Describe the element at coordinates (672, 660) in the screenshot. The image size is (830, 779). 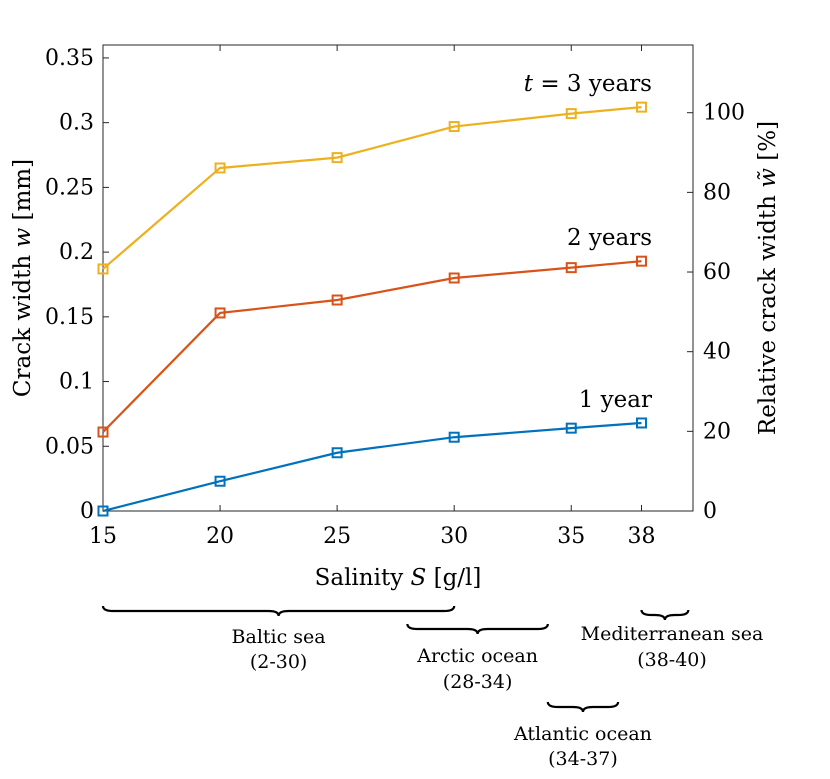
I see `region-range-3: (38-40)` at that location.